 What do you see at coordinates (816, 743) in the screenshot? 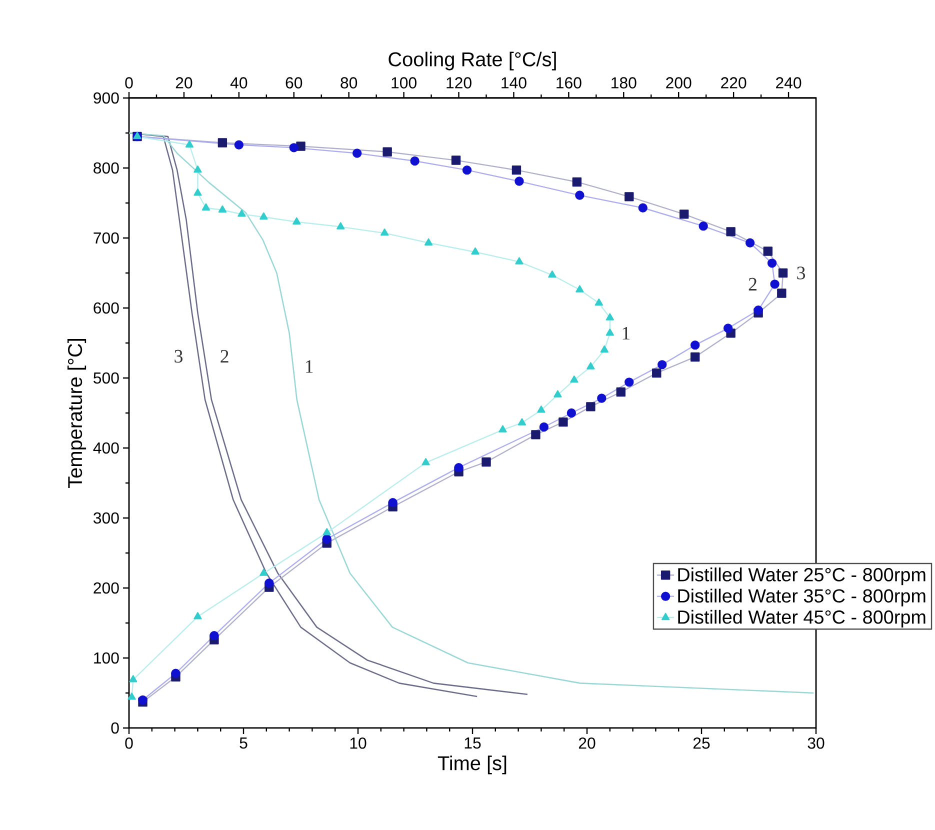
I see `x-tick-label: 30` at bounding box center [816, 743].